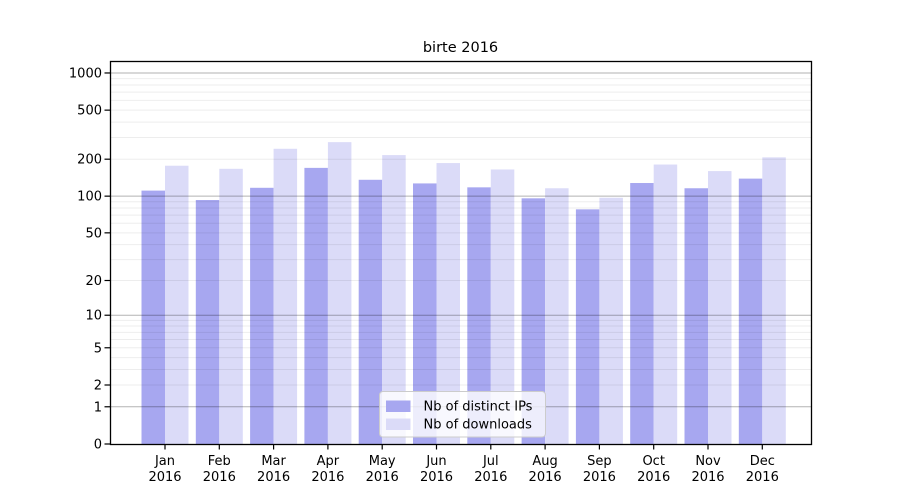 This screenshot has height=500, width=900. What do you see at coordinates (231, 306) in the screenshot?
I see `bar-feb-s1` at bounding box center [231, 306].